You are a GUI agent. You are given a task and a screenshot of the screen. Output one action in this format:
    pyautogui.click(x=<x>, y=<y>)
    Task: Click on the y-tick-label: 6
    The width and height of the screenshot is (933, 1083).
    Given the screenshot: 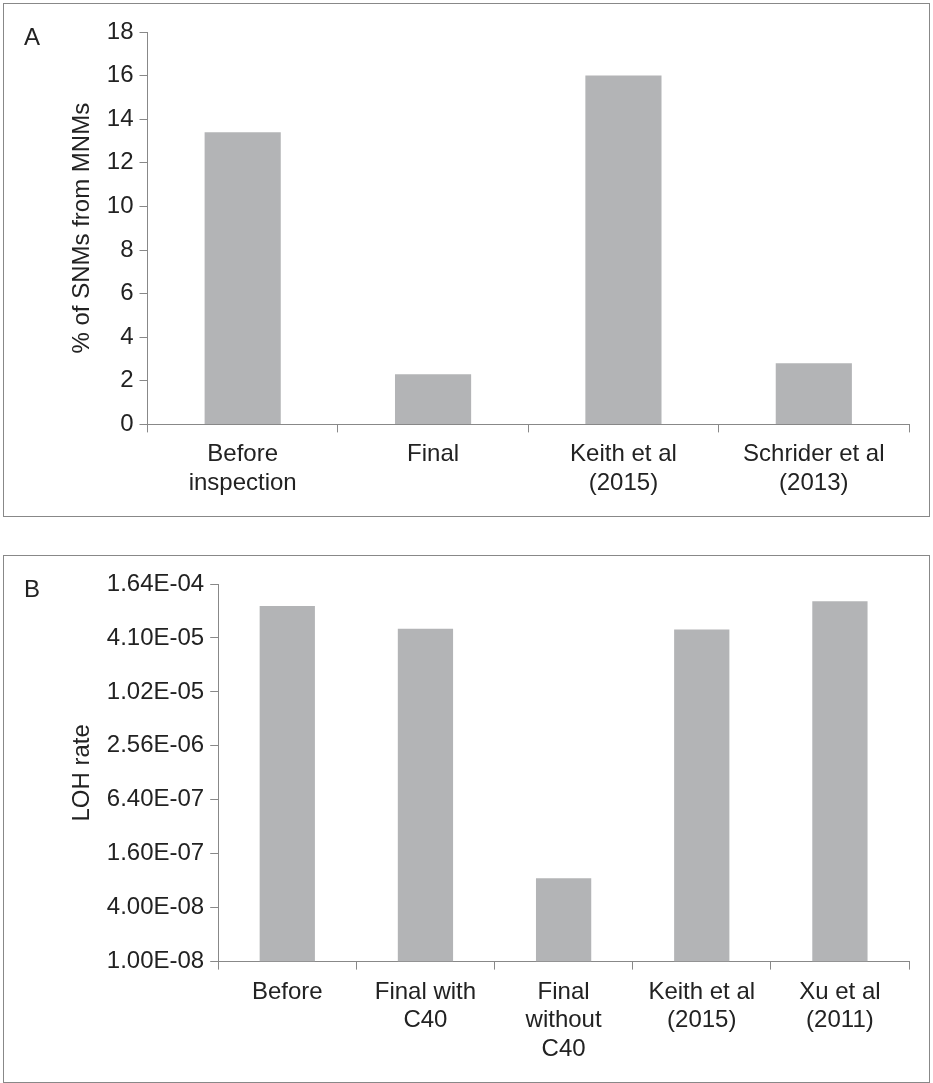 What is the action you would take?
    pyautogui.click(x=127, y=292)
    